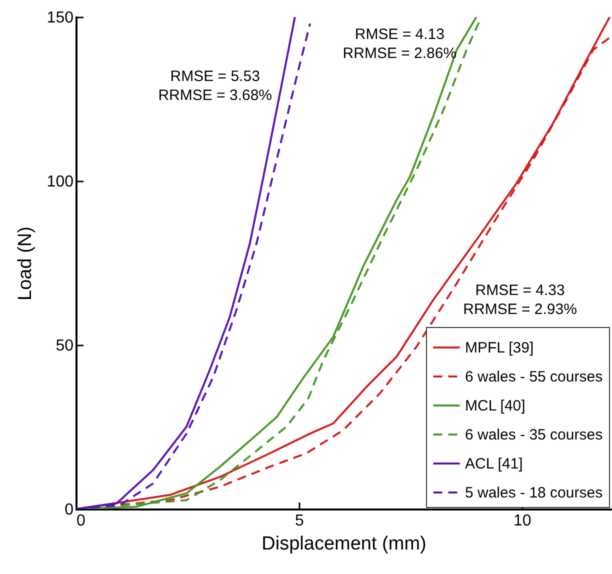  Describe the element at coordinates (344, 544) in the screenshot. I see `x-axis-title: Displacement (mm)` at that location.